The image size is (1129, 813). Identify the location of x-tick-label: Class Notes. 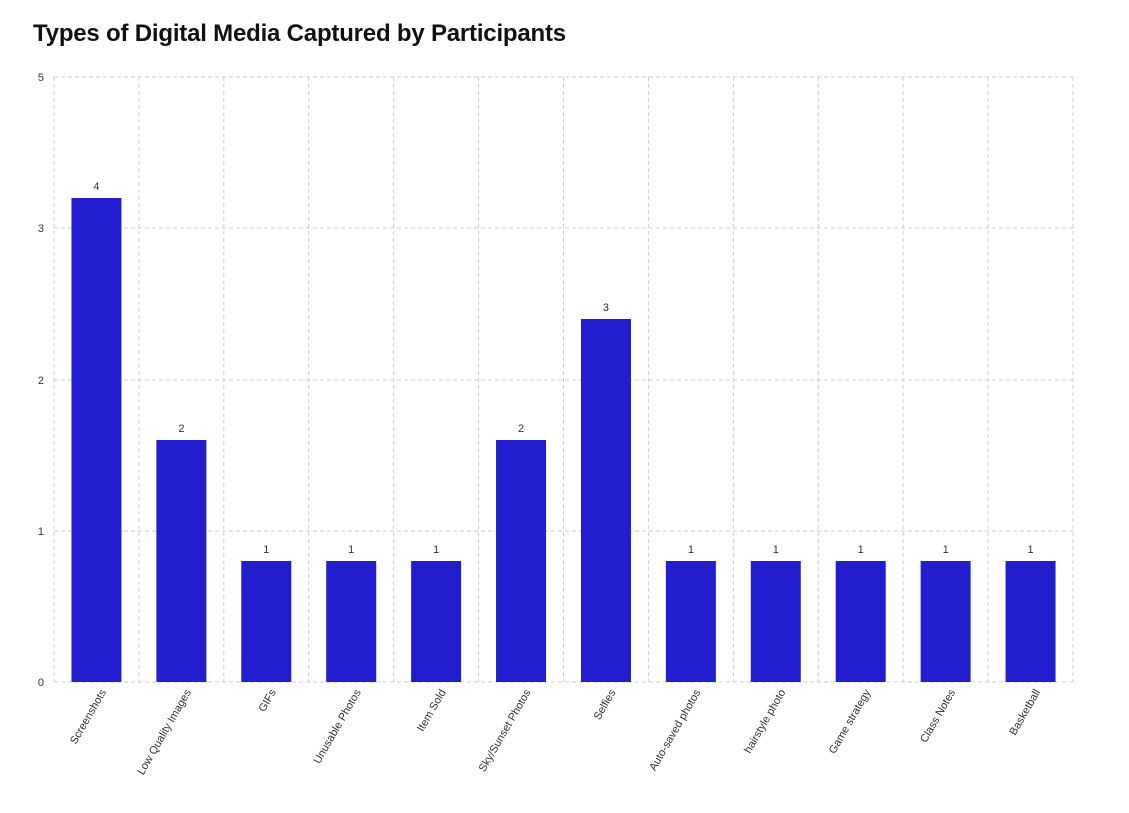
(938, 716).